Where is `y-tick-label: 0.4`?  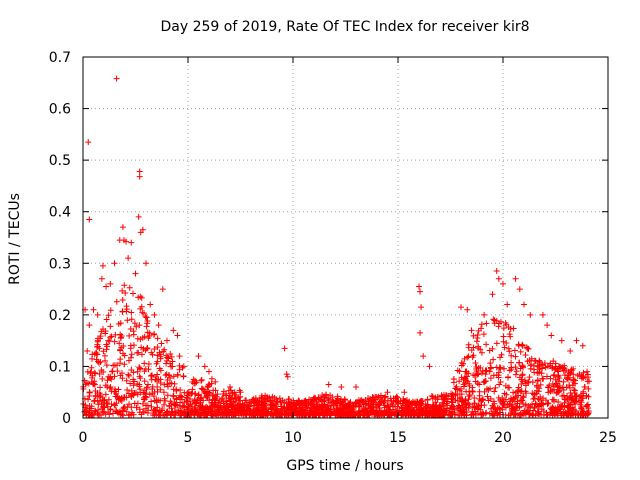 y-tick-label: 0.4 is located at coordinates (60, 213).